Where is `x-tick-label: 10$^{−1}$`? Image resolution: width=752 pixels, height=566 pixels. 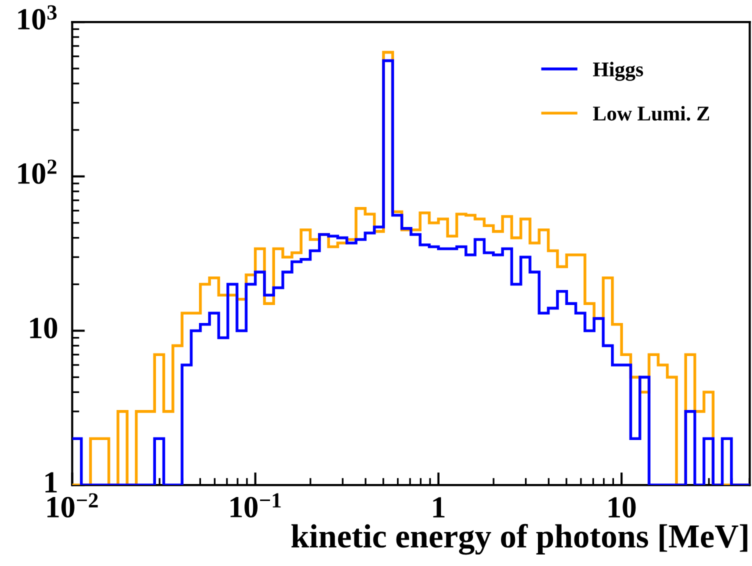 x-tick-label: 10$^{−1}$ is located at coordinates (255, 505).